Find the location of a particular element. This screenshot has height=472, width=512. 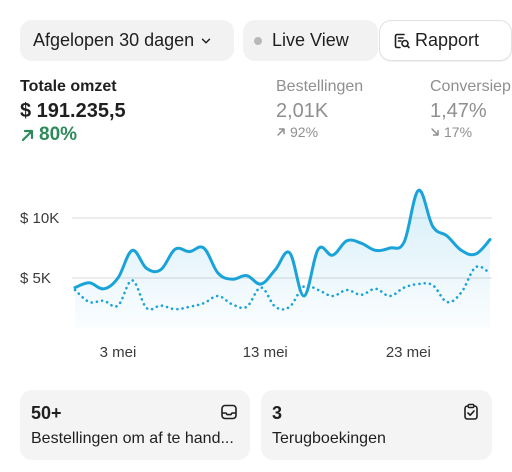

metric-change-value: 80% is located at coordinates (58, 134).